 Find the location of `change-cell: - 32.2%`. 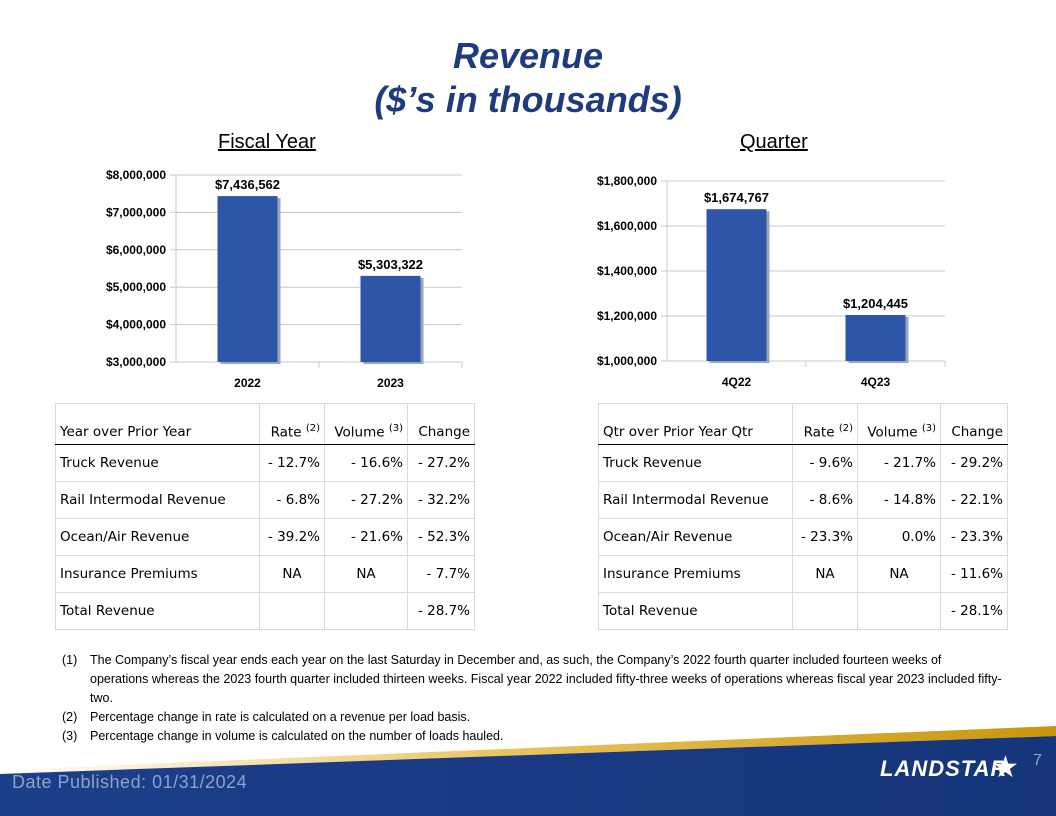

change-cell: - 32.2% is located at coordinates (441, 500).